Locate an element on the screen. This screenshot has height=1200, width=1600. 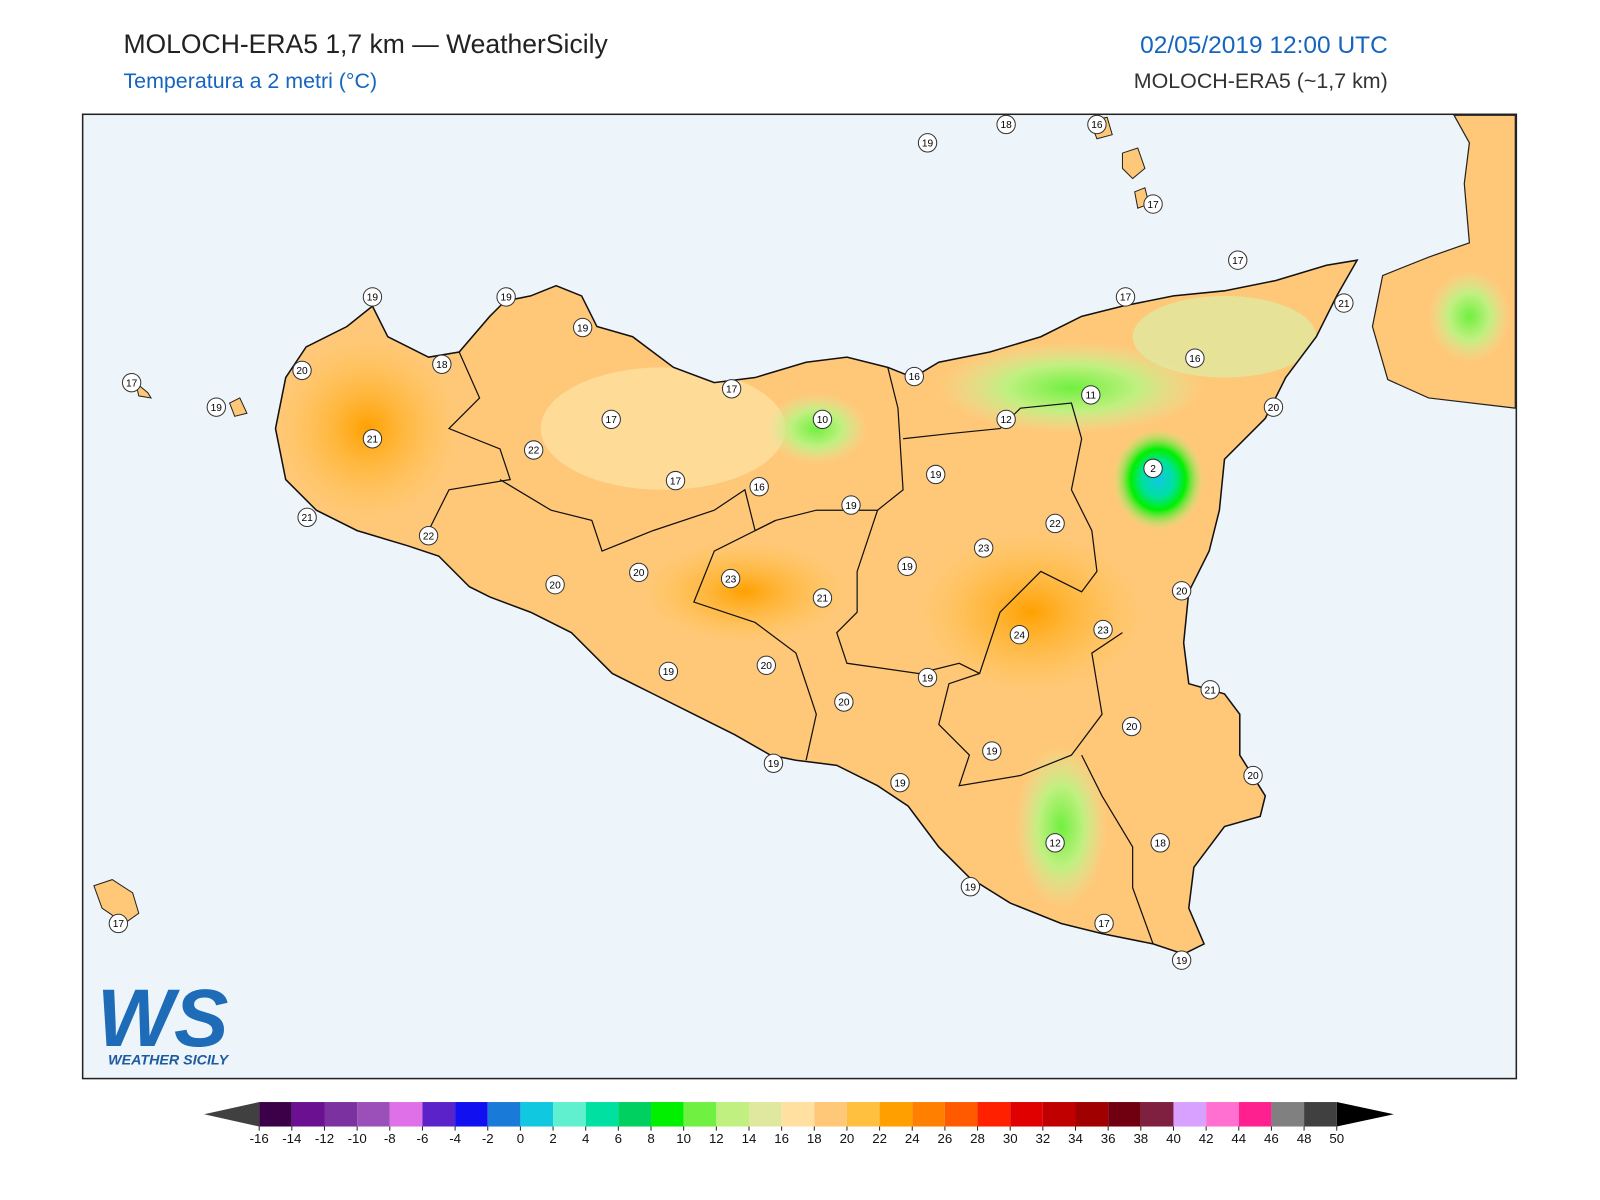
station-value: 18 is located at coordinates (1161, 844).